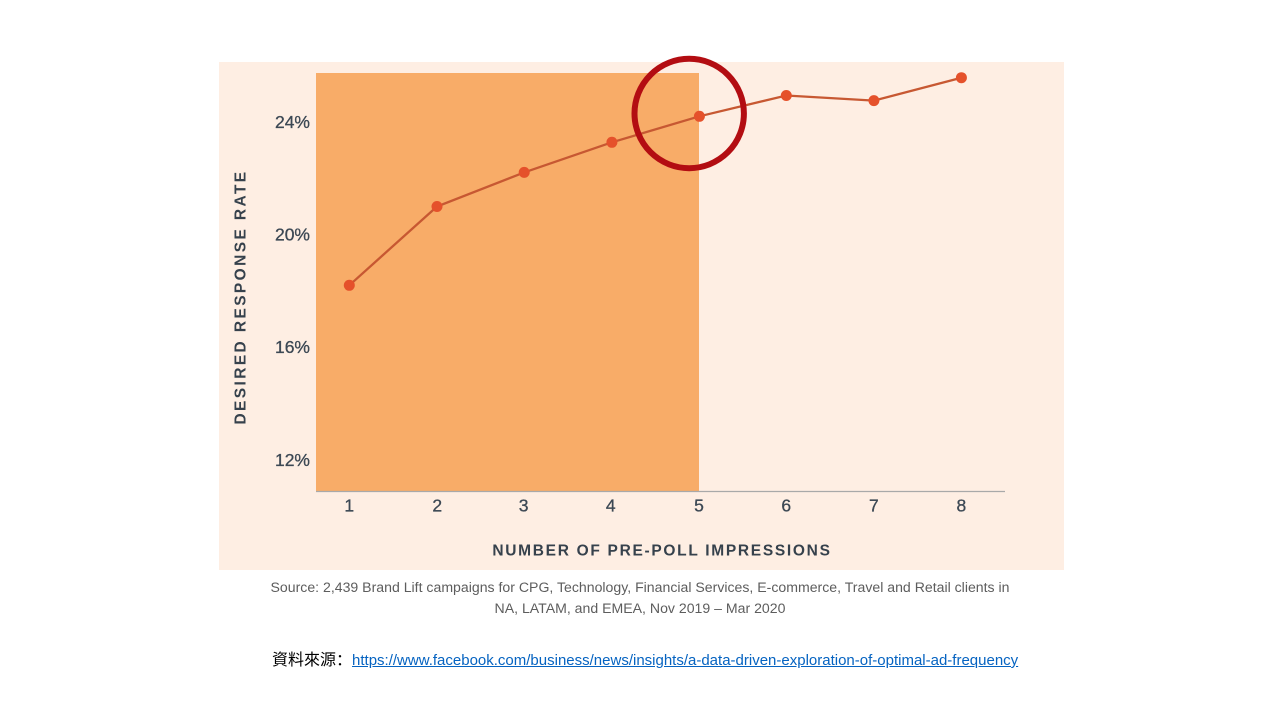 The width and height of the screenshot is (1280, 720). Describe the element at coordinates (241, 296) in the screenshot. I see `svg-text: DESIRED RESPONSE RATE` at that location.